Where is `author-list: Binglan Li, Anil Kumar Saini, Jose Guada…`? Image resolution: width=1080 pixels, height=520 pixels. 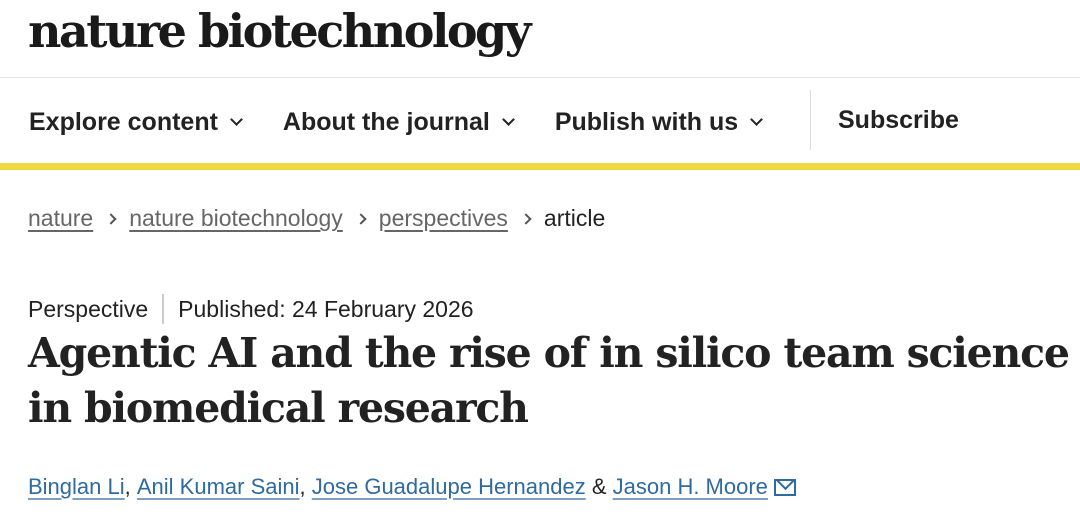
author-list: Binglan Li, Anil Kumar Saini, Jose Guada… is located at coordinates (412, 487).